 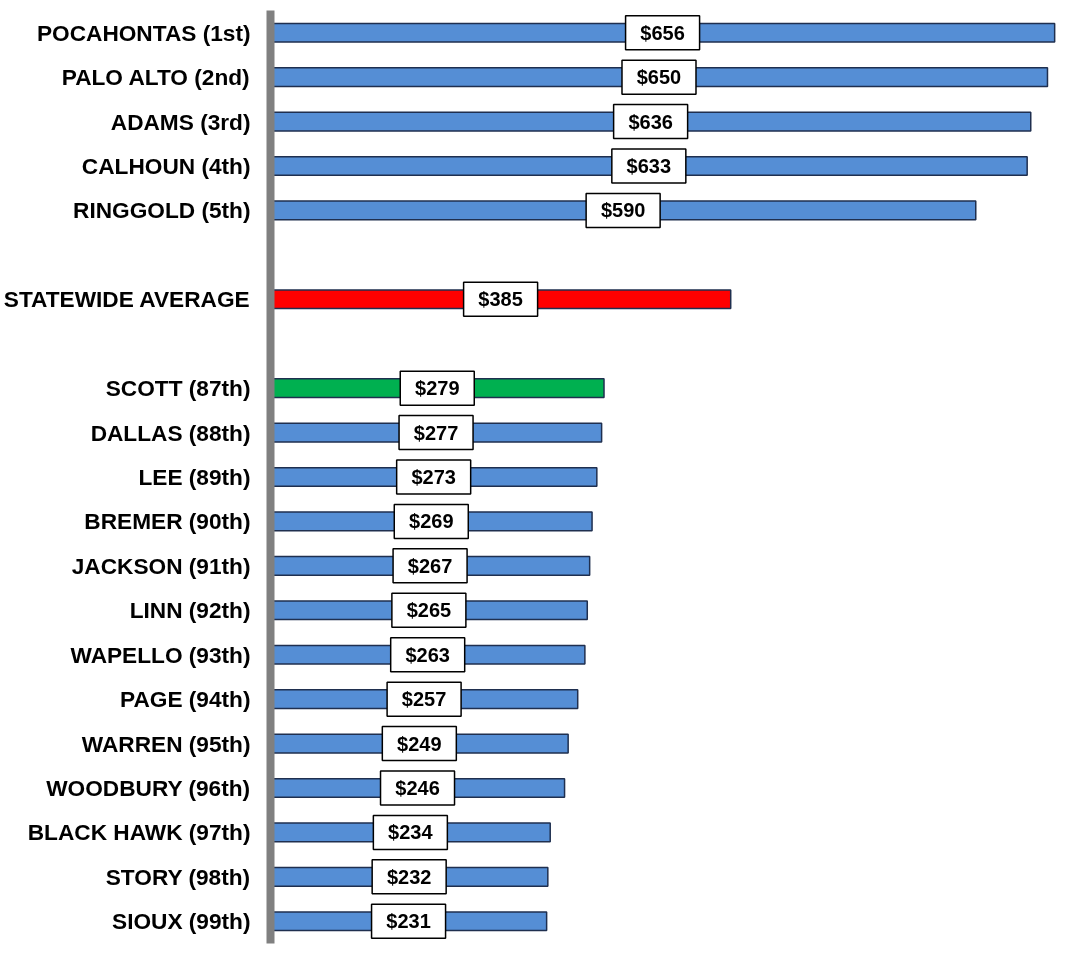 I want to click on data-label: $267, so click(x=430, y=565).